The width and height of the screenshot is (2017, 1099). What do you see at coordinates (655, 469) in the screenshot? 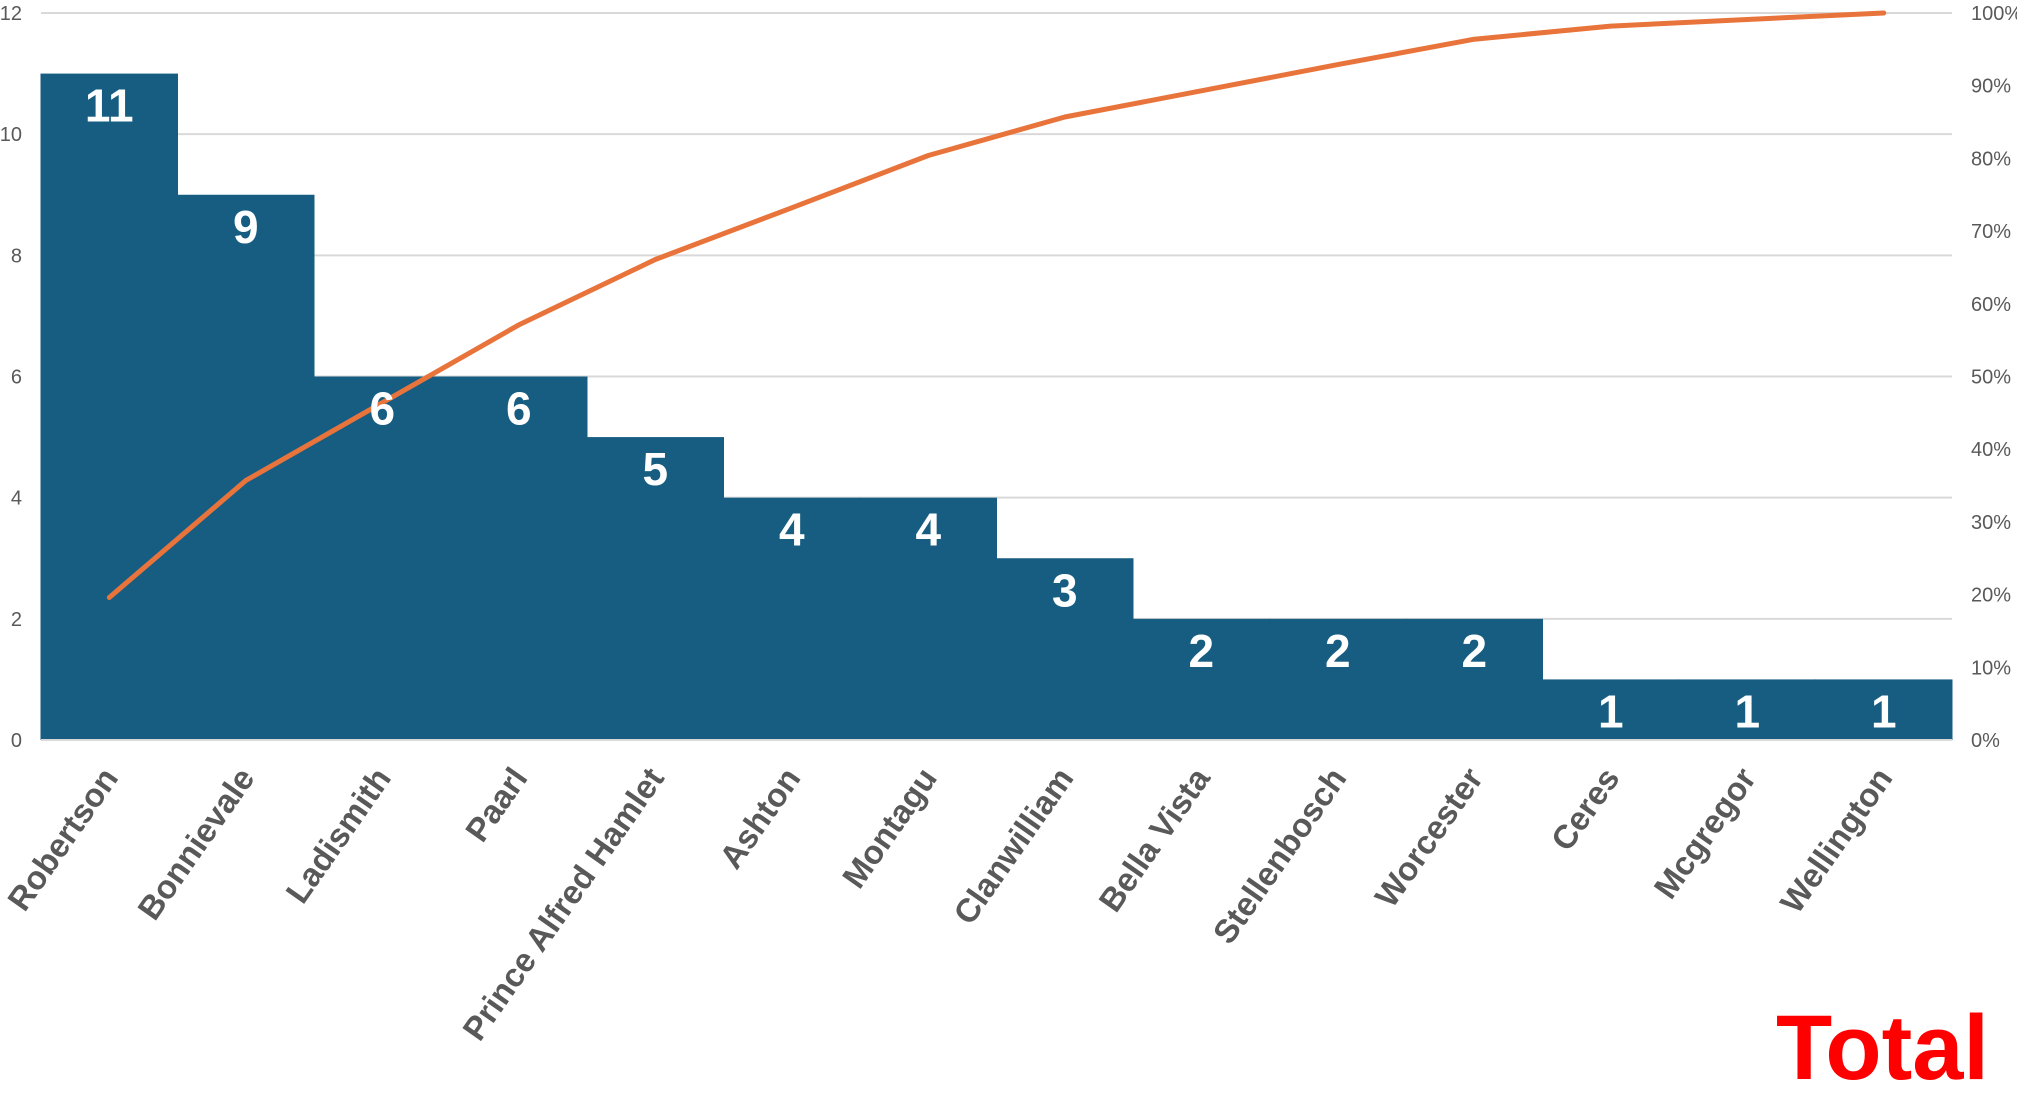
I see `data-label: 5` at bounding box center [655, 469].